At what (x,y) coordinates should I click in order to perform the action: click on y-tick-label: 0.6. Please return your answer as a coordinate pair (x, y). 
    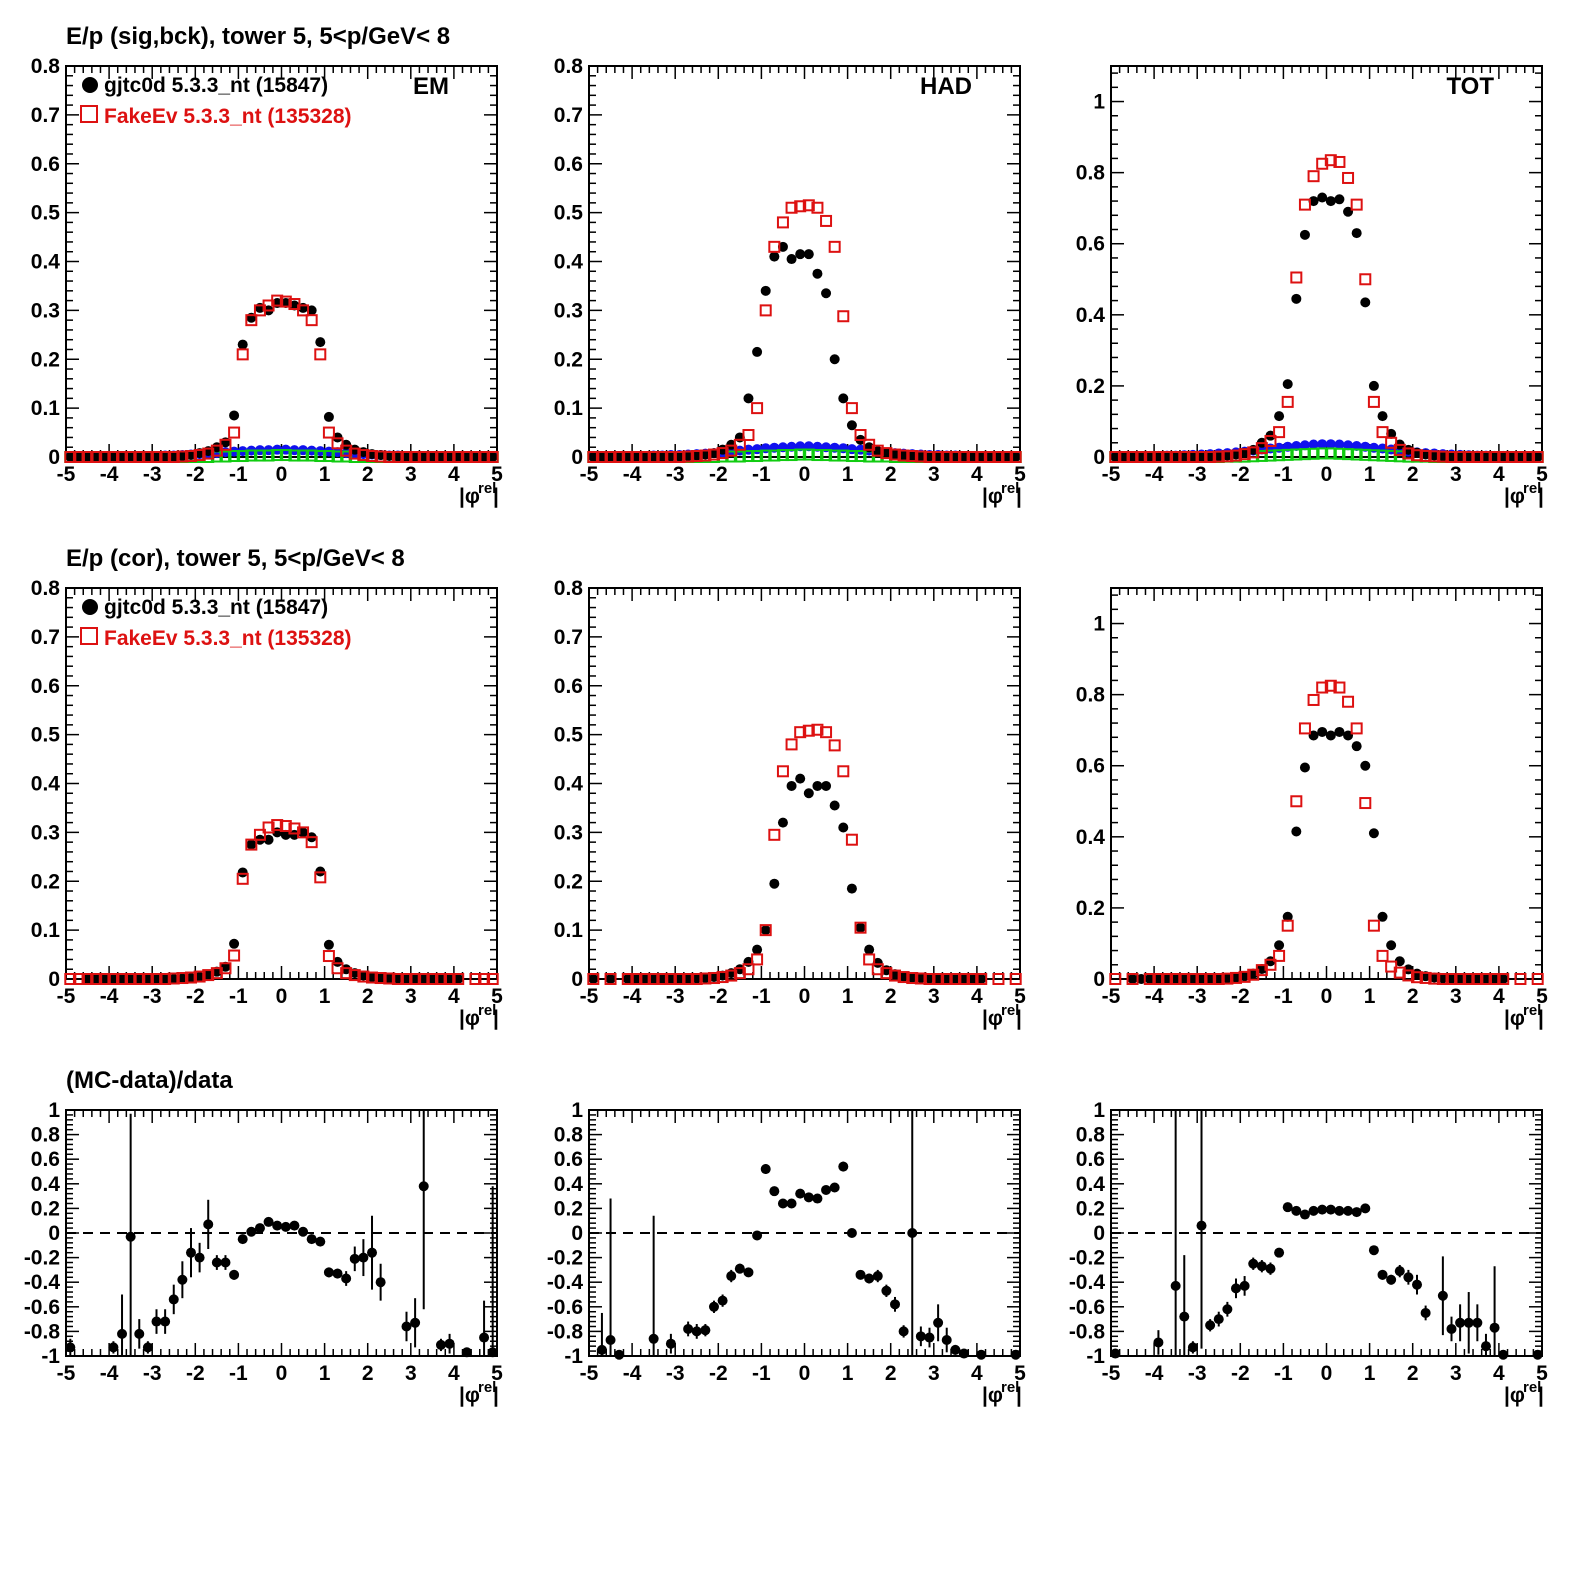
    Looking at the image, I should click on (568, 686).